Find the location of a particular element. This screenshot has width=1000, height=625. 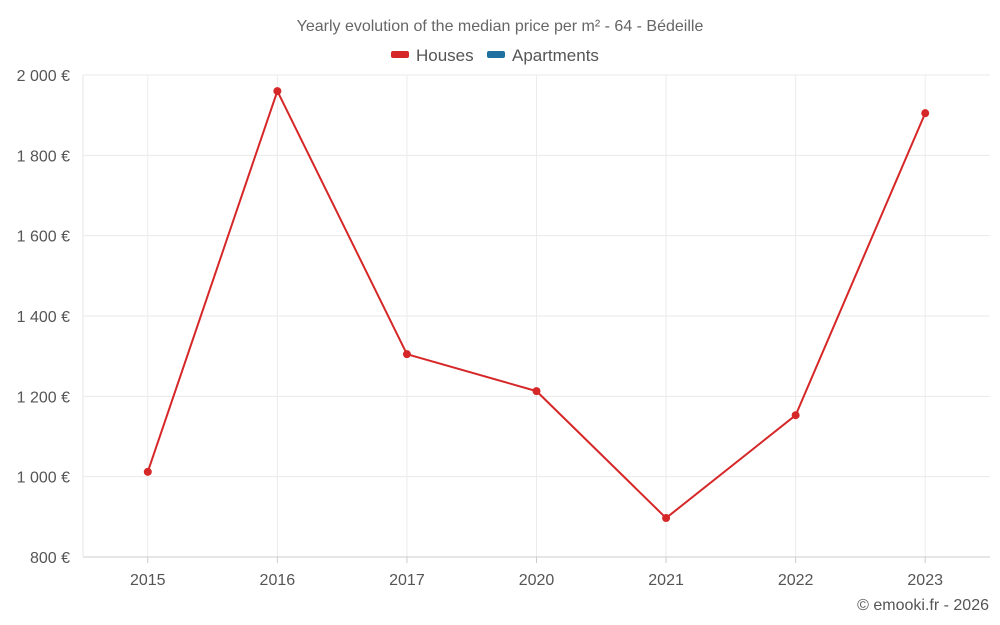

x-tick-label: 2020 is located at coordinates (537, 580).